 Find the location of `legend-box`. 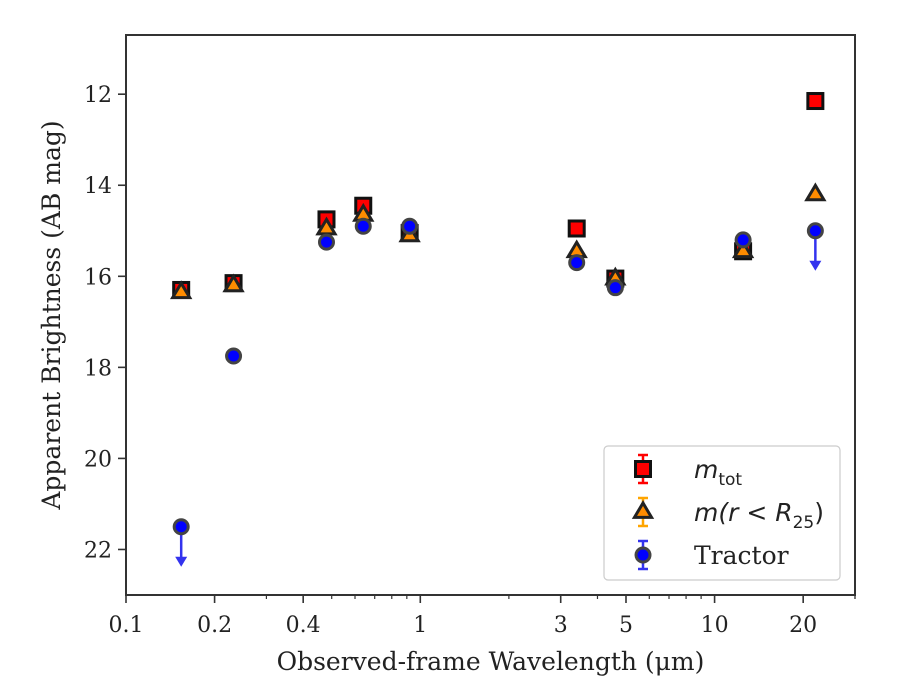

legend-box is located at coordinates (722, 513).